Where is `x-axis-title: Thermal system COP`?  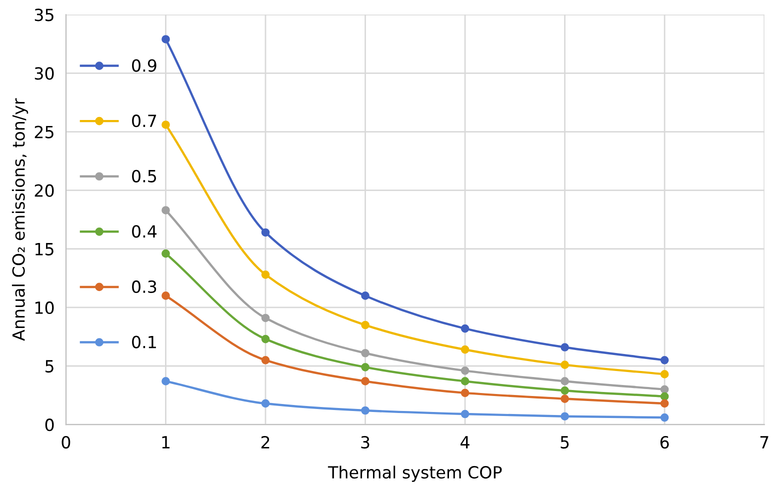
x-axis-title: Thermal system COP is located at coordinates (415, 474).